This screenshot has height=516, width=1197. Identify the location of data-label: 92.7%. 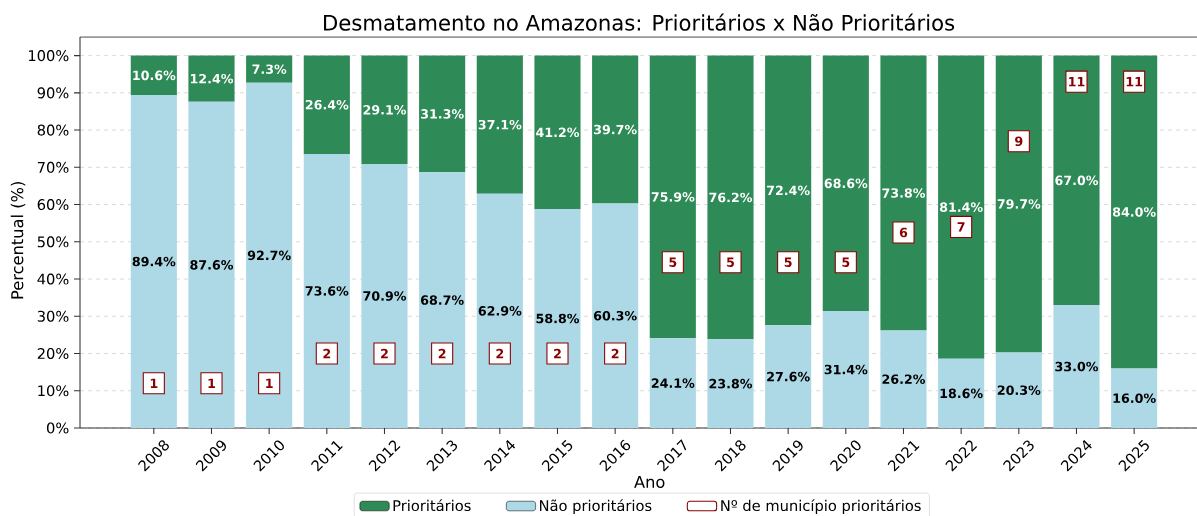
(269, 255).